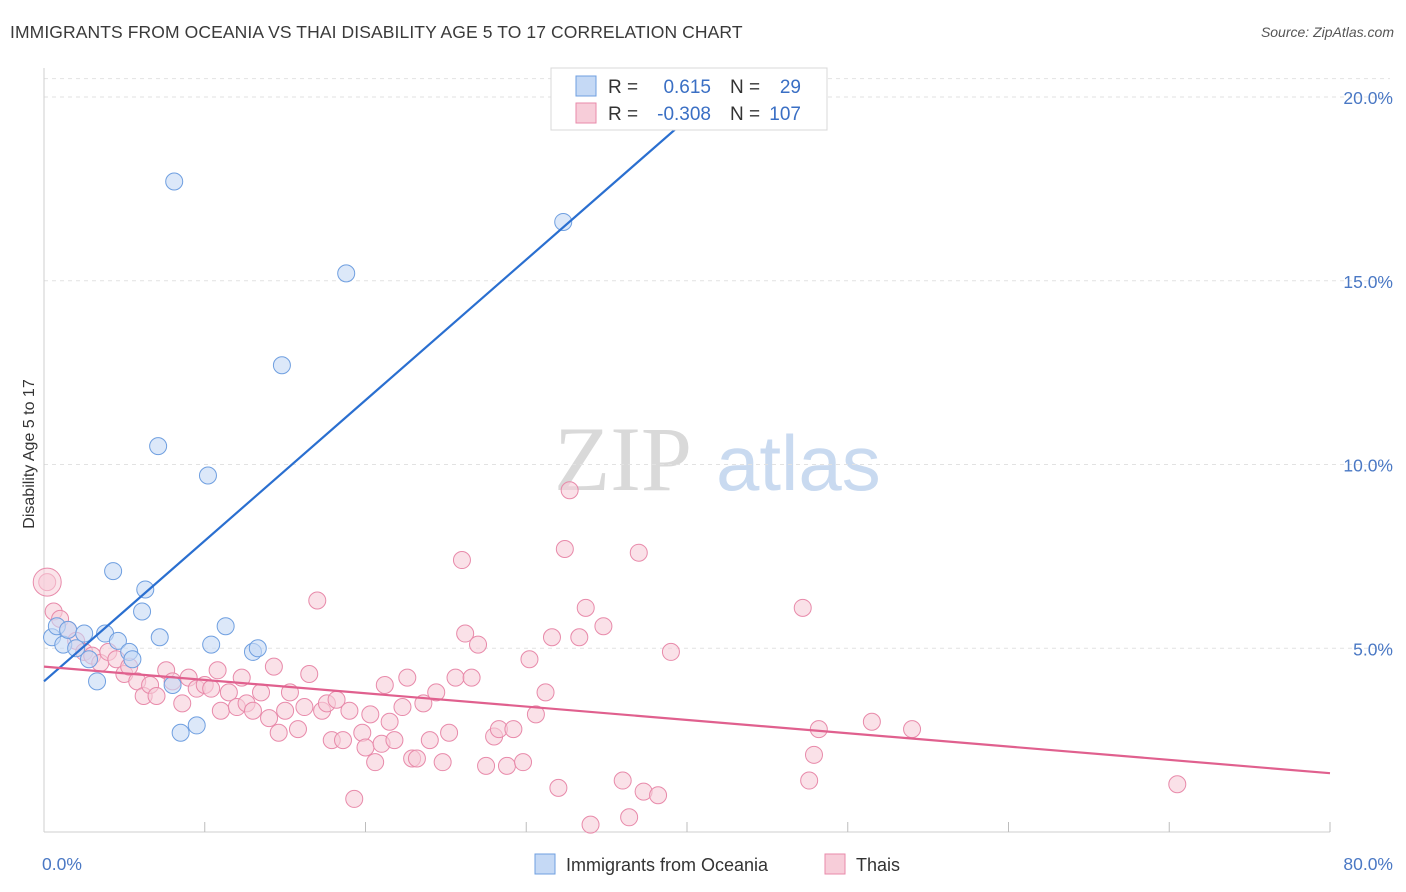 This screenshot has height=892, width=1406. Describe the element at coordinates (62, 864) in the screenshot. I see `x-tick-label-min: 0.0%` at that location.